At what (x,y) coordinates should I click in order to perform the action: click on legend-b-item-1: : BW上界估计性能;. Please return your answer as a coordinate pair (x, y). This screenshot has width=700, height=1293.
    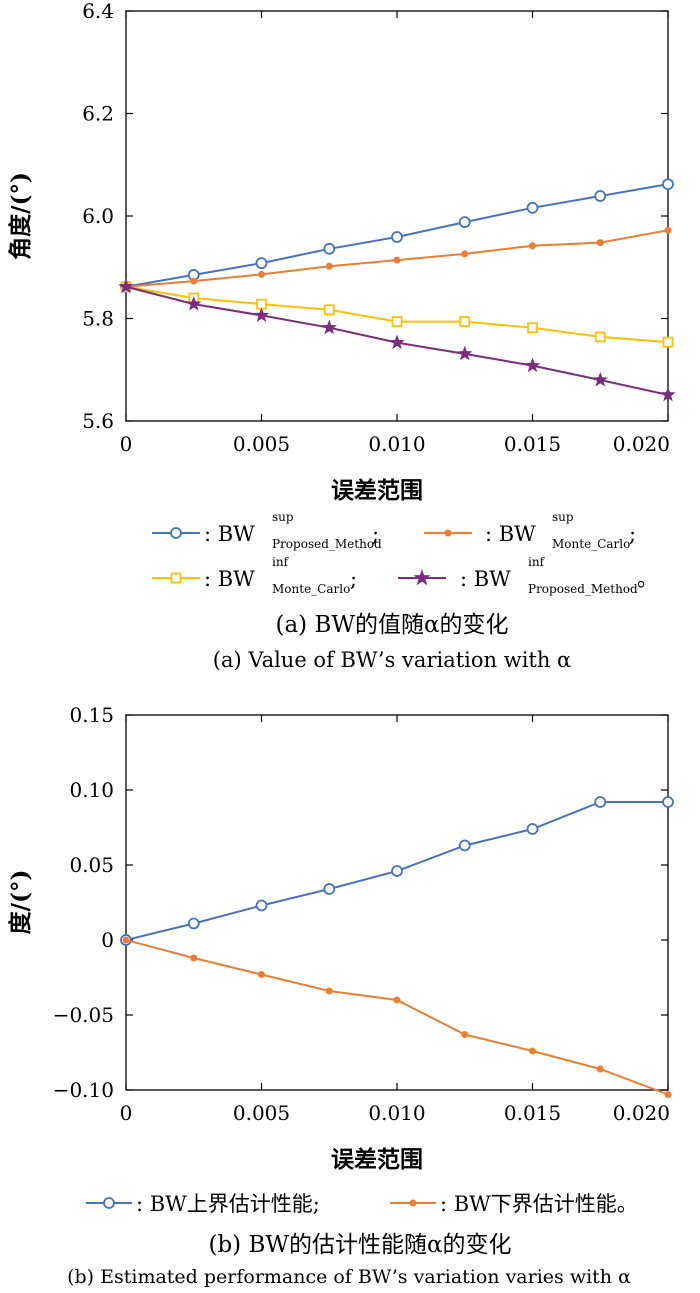
    Looking at the image, I should click on (203, 1204).